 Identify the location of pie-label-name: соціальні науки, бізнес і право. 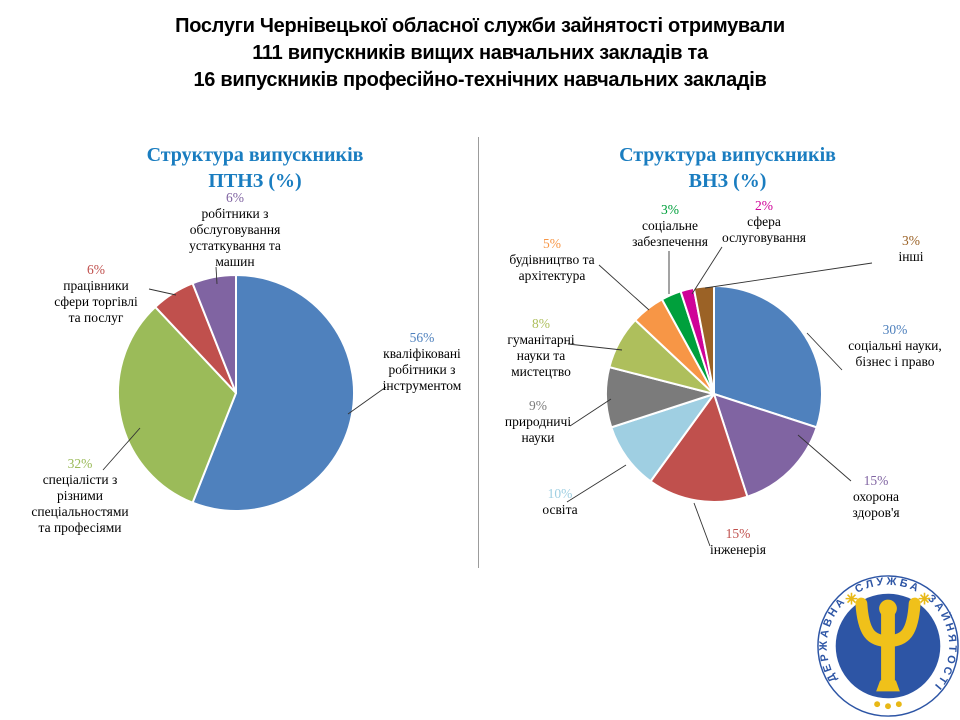
(895, 353).